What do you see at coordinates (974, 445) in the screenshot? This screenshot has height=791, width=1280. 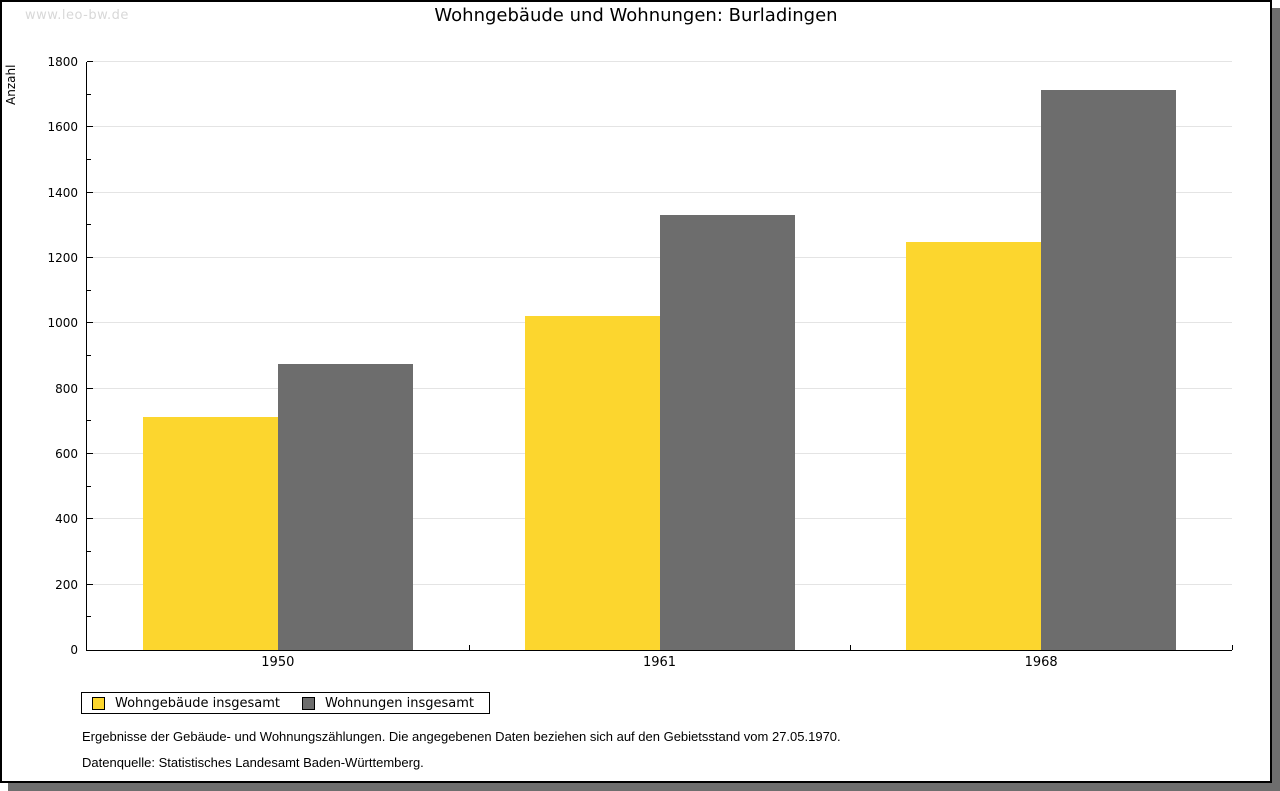 I see `bar-wohngebaeude-1968` at bounding box center [974, 445].